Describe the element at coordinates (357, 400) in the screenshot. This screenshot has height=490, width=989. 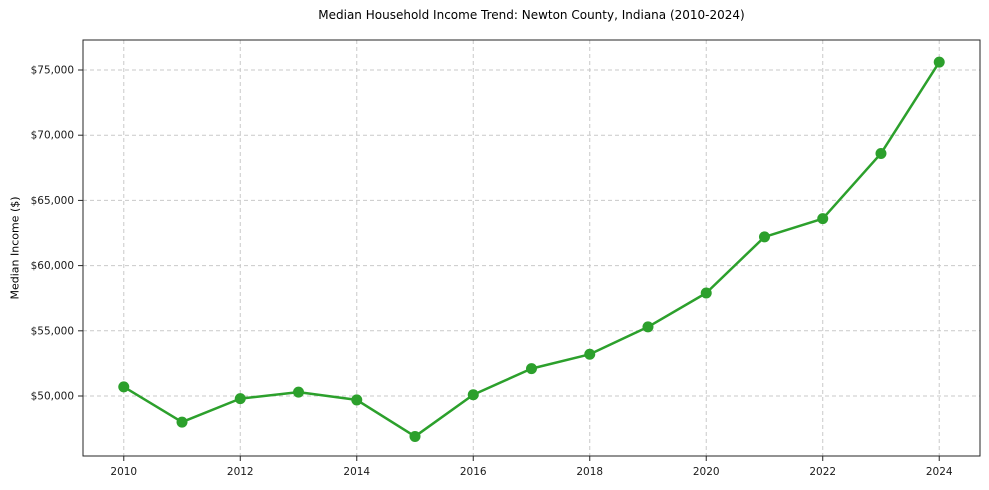
I see `data-point-2014` at that location.